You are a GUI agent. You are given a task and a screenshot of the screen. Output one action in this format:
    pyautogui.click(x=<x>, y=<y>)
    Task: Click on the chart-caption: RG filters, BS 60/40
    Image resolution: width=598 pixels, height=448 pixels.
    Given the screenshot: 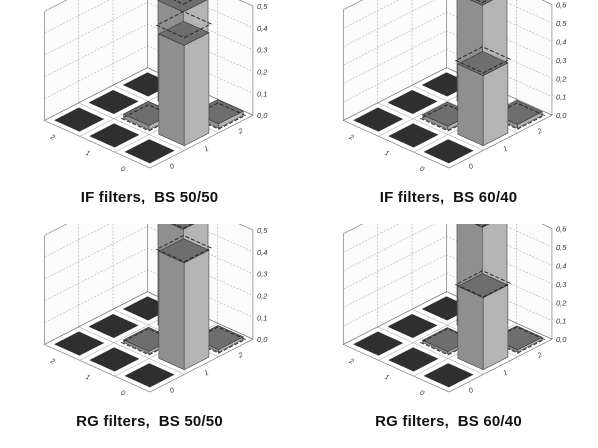 What is the action you would take?
    pyautogui.click(x=448, y=421)
    